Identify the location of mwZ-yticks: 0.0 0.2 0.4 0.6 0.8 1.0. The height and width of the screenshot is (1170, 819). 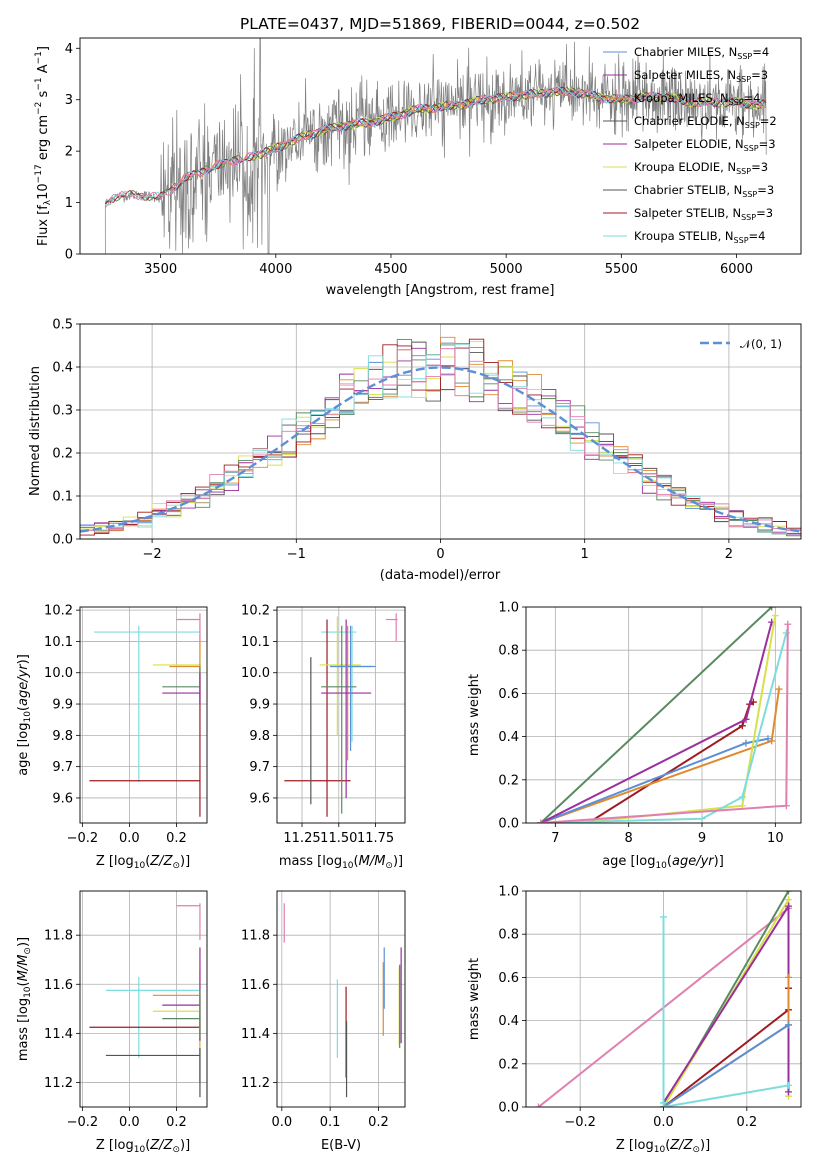
(512, 1000).